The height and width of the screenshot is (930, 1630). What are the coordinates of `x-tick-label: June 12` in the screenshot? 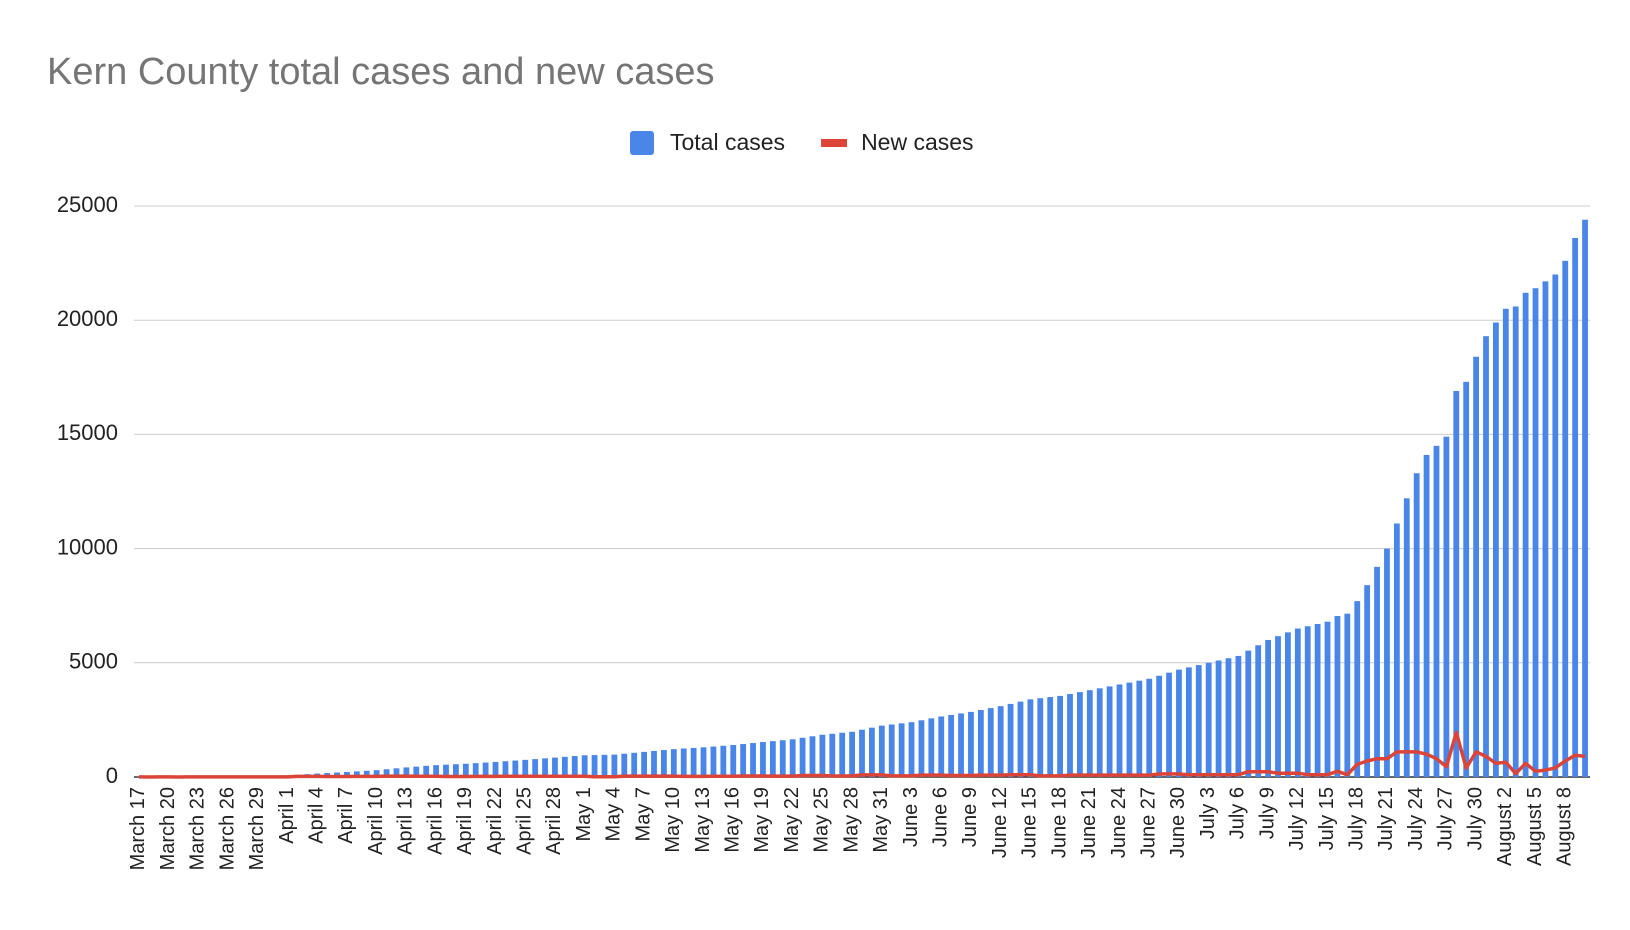 It's located at (1000, 822).